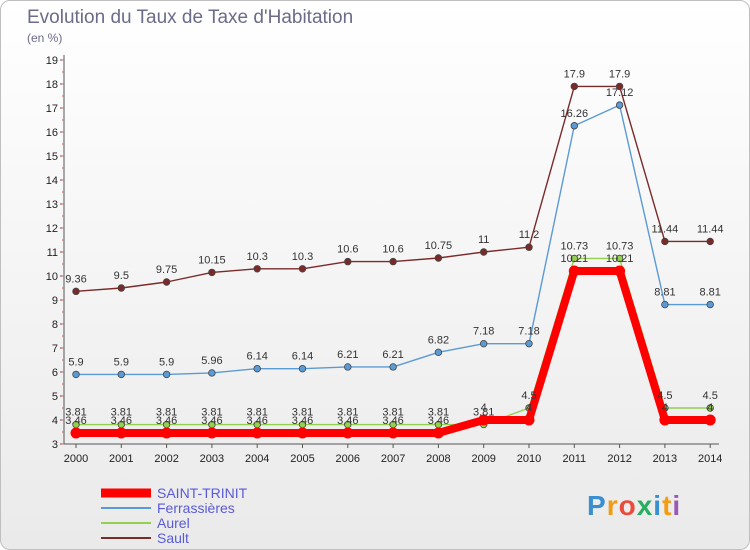 The height and width of the screenshot is (550, 750). I want to click on y-tick-label: 10, so click(52, 277).